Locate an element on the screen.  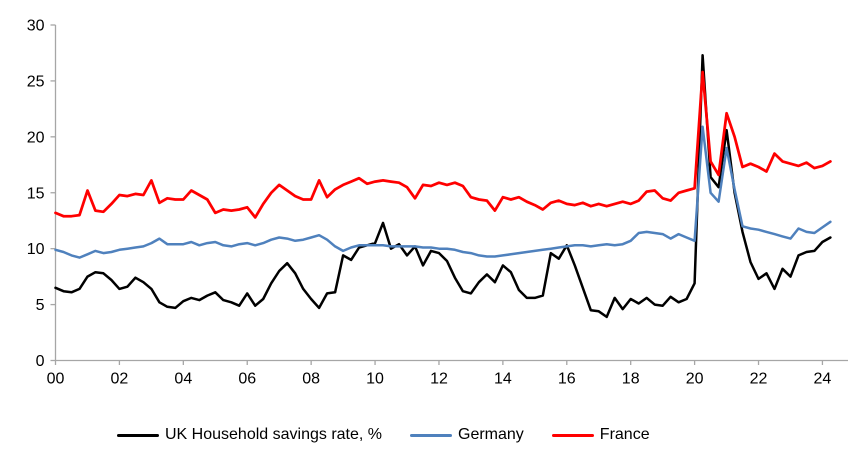
legend-label-france: France is located at coordinates (624, 434).